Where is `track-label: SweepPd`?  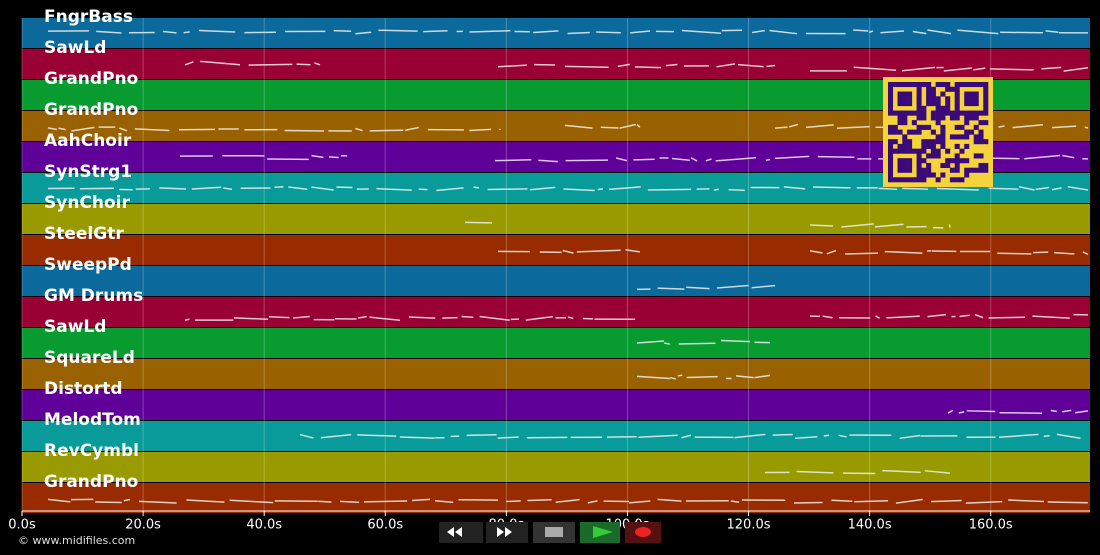
track-label: SweepPd is located at coordinates (88, 265).